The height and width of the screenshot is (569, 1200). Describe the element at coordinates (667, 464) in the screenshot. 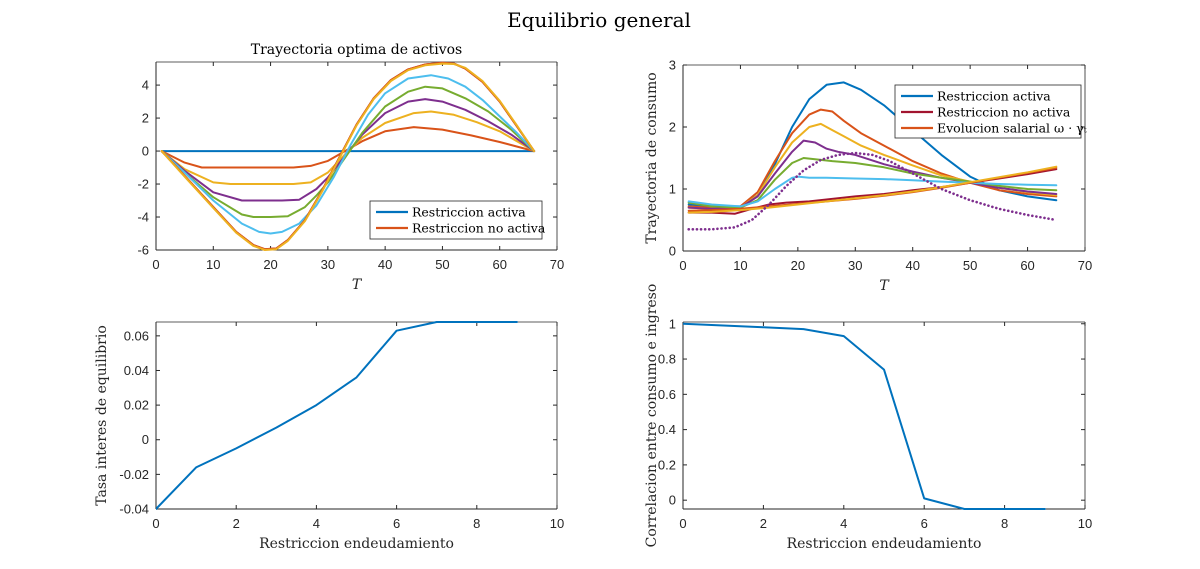

I see `y-tick-label: 0.2` at that location.